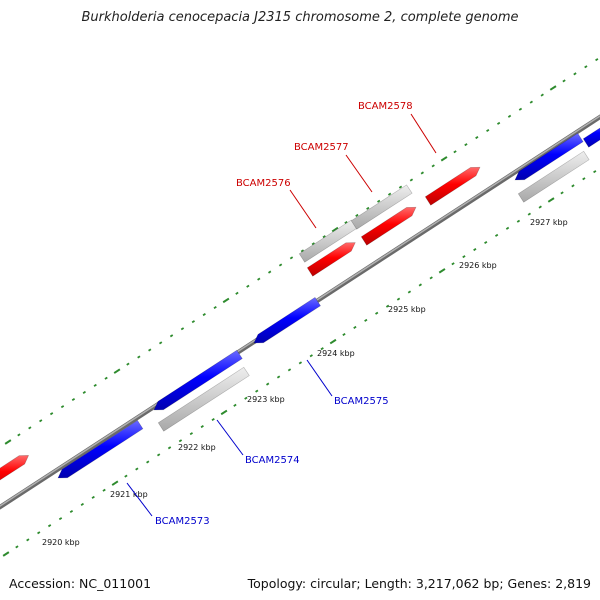 This screenshot has height=600, width=600. What do you see at coordinates (385, 106) in the screenshot?
I see `gene-label: BCAM2578` at bounding box center [385, 106].